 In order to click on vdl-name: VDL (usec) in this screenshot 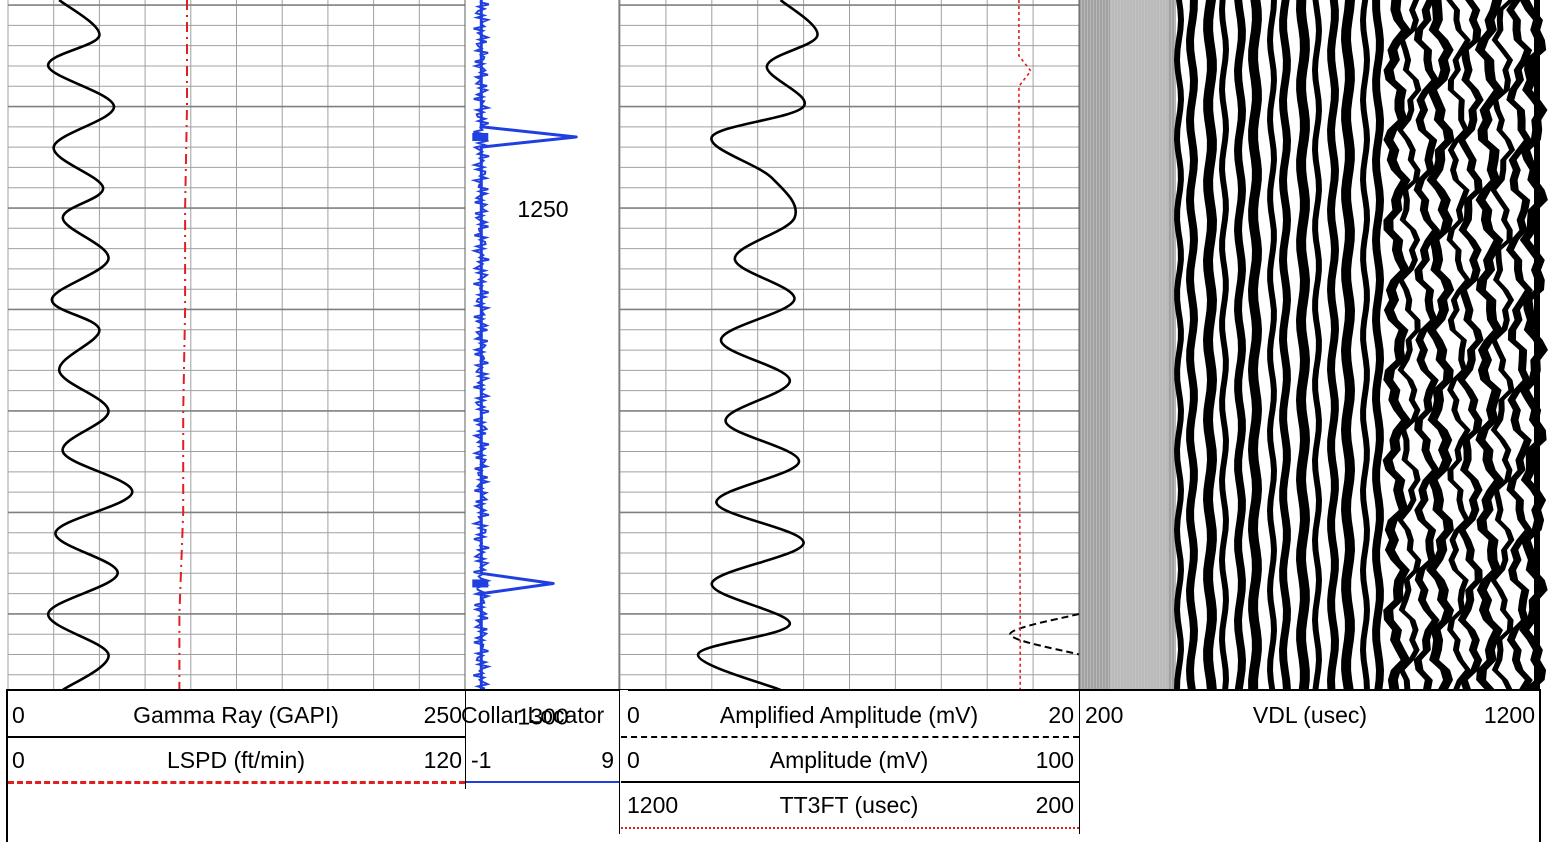, I will do `click(1310, 715)`.